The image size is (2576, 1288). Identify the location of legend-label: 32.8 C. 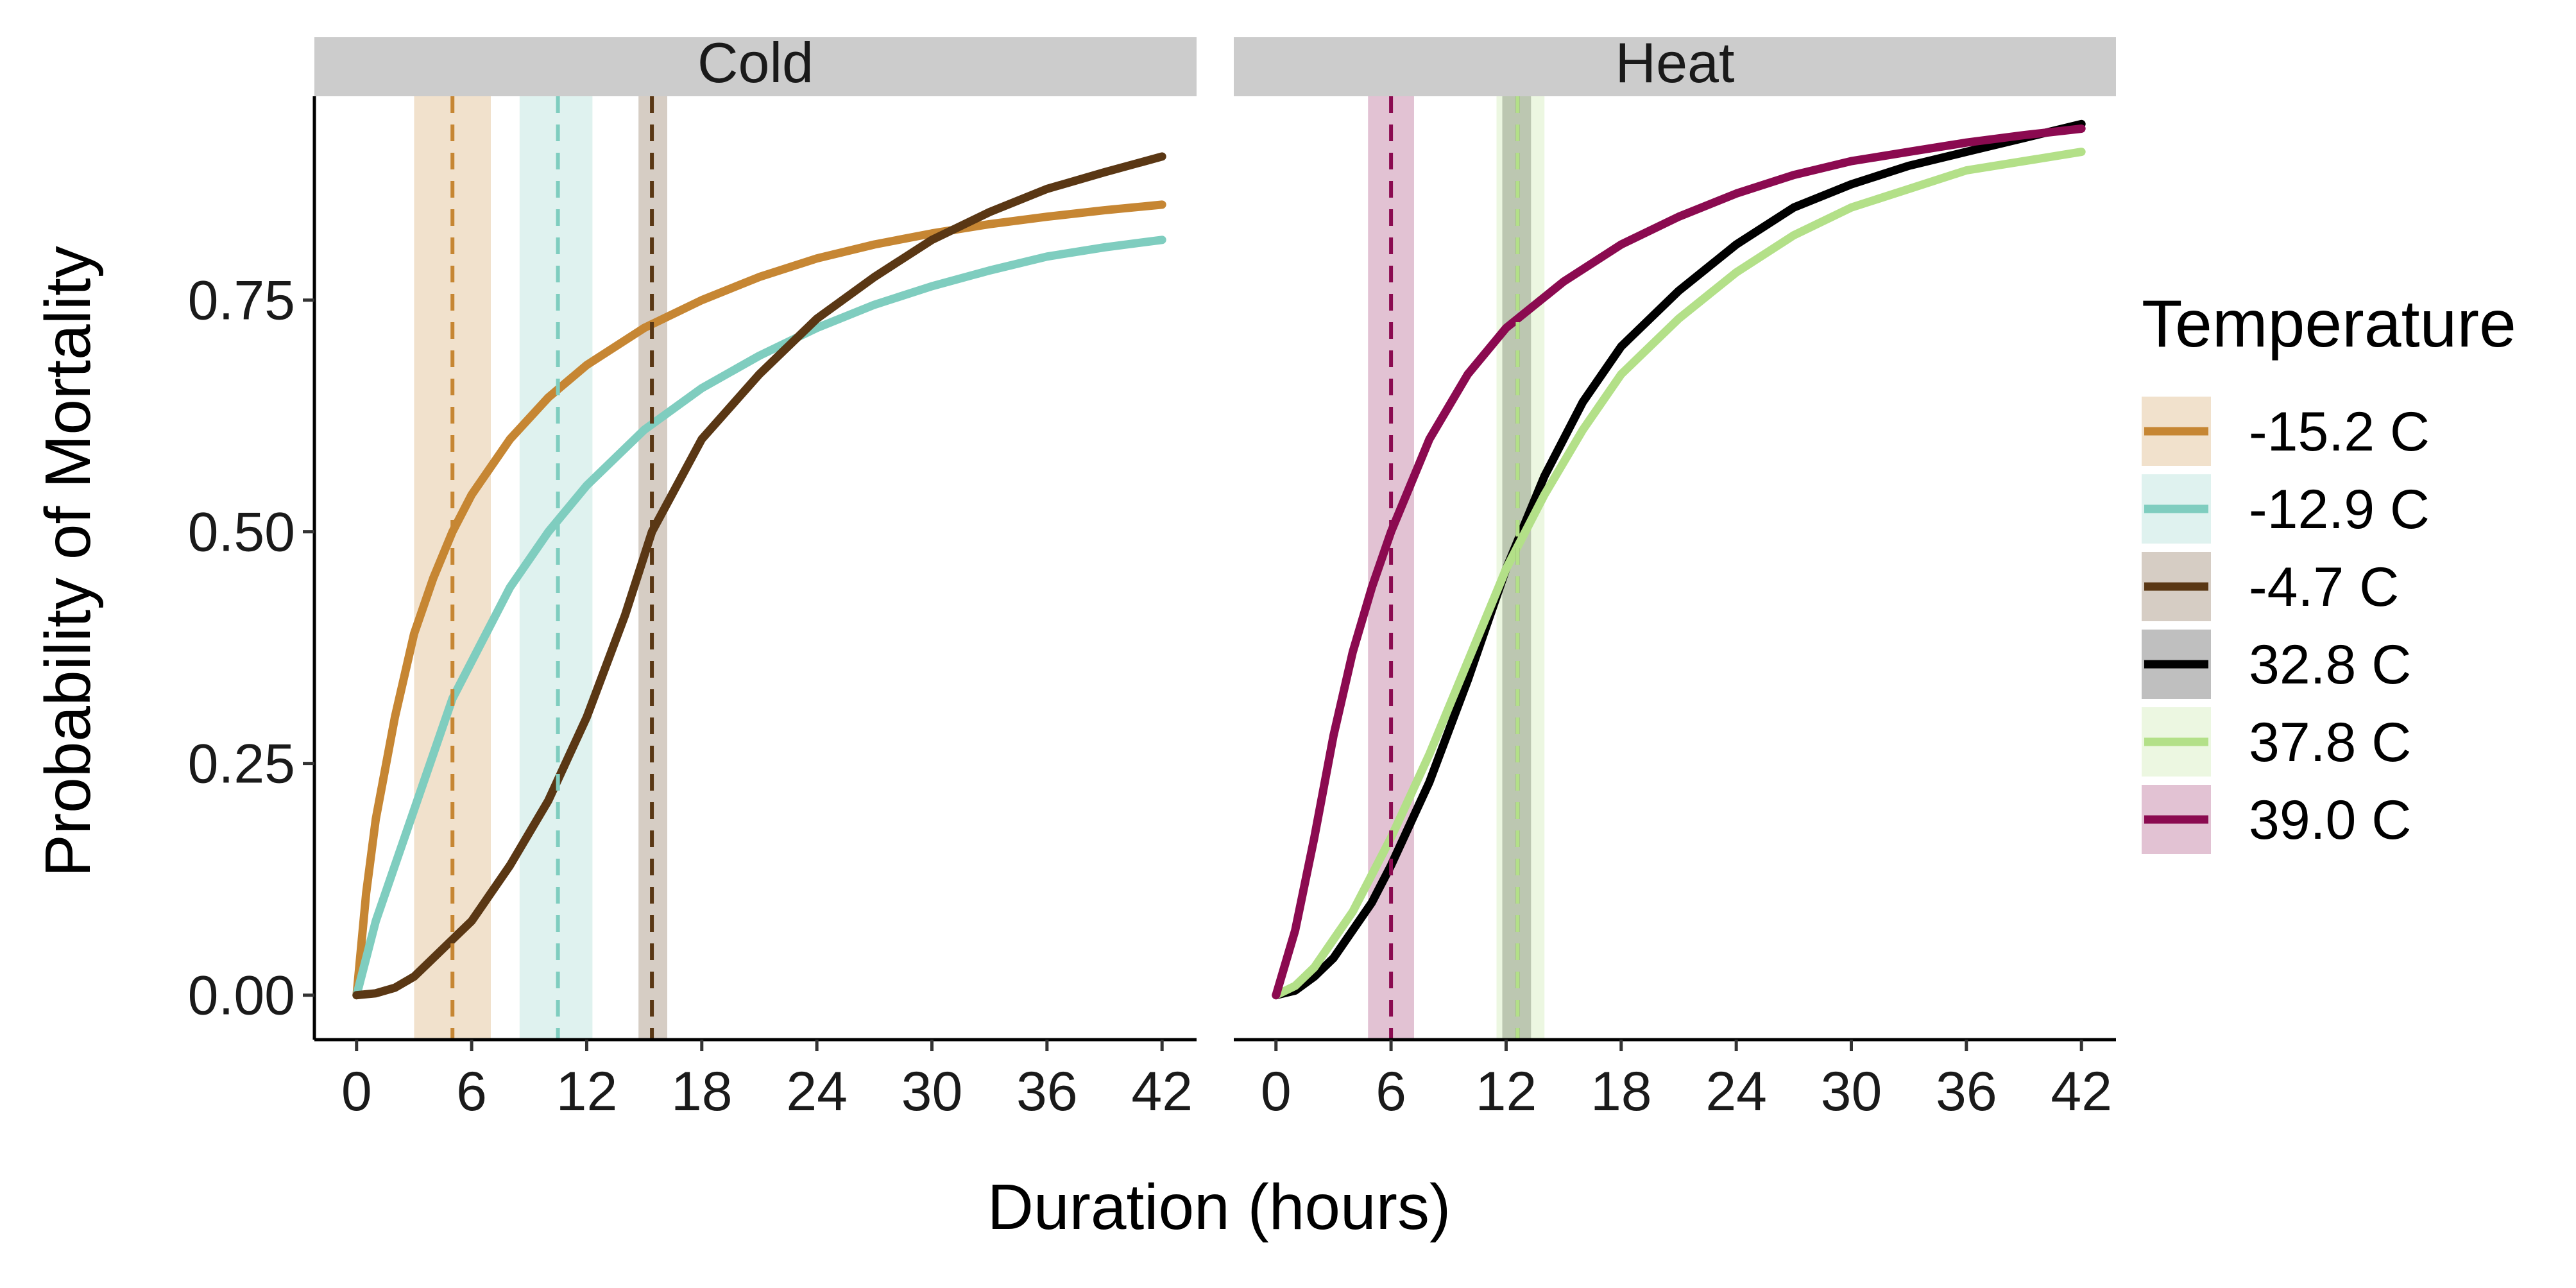
(2330, 665).